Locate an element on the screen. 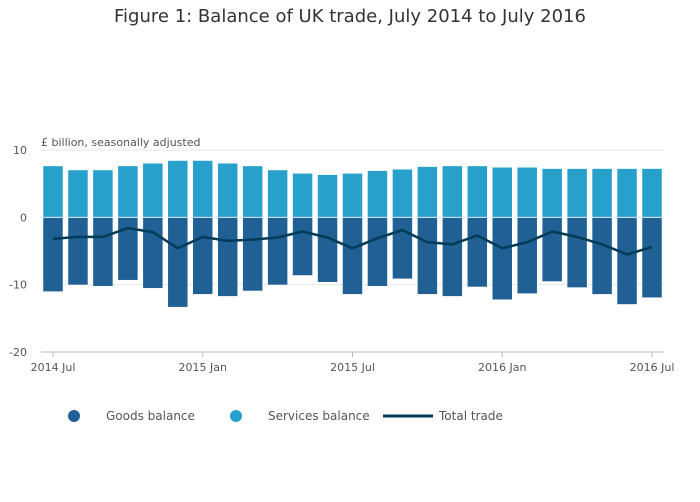 The image size is (700, 502). total-trade-line-layer is located at coordinates (352, 241).